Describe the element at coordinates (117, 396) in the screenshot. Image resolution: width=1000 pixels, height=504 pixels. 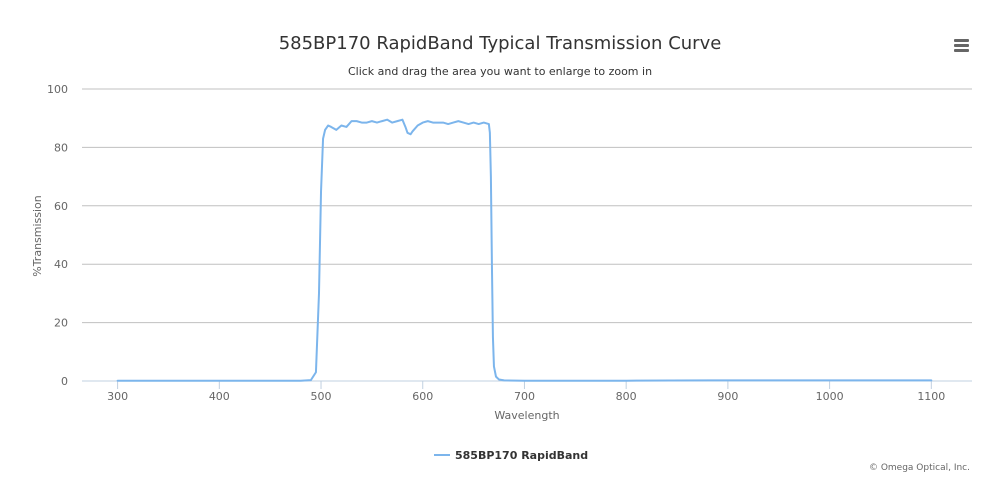
I see `x-tick-label: 300` at that location.